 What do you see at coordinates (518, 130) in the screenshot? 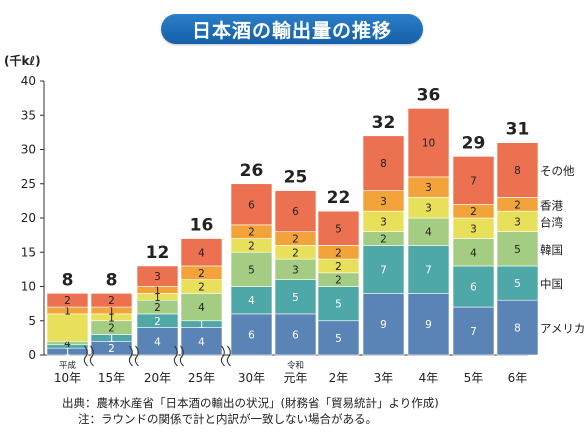
I see `bar-total-label: 31` at bounding box center [518, 130].